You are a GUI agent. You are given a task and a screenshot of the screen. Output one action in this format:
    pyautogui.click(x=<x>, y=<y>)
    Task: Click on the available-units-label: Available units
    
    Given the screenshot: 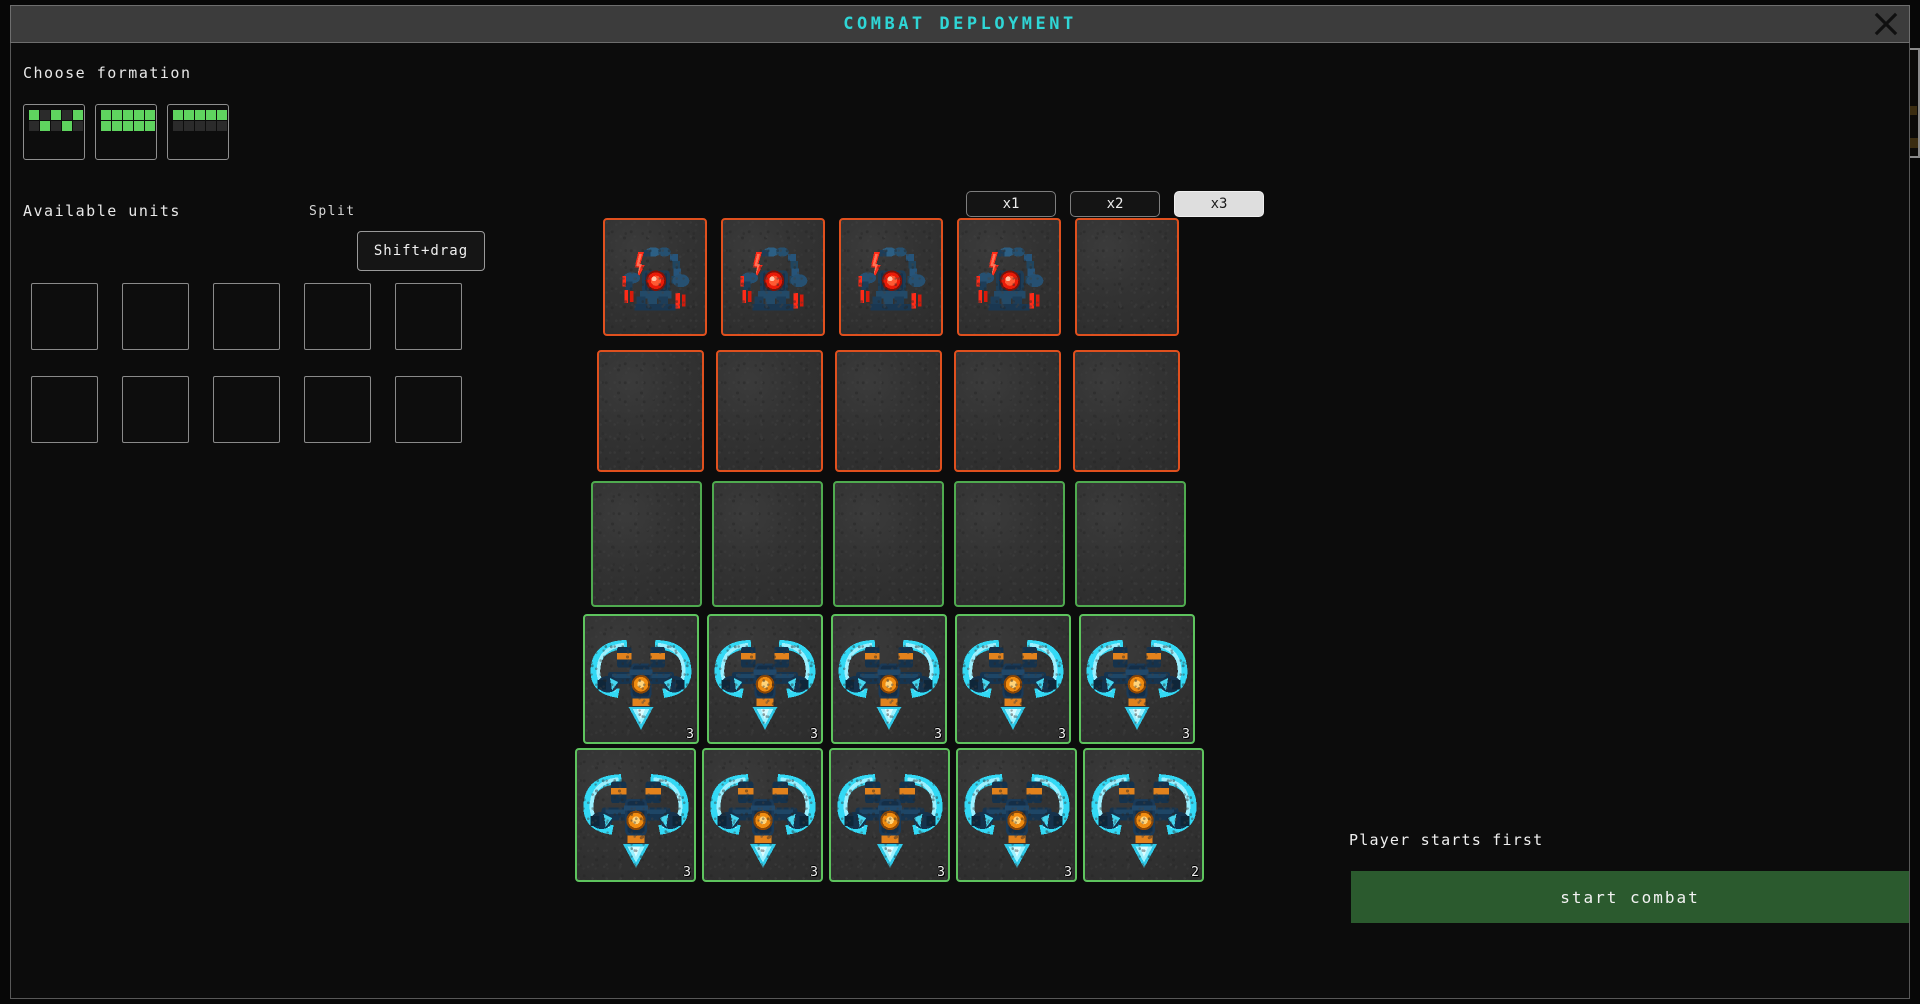 What is the action you would take?
    pyautogui.click(x=102, y=211)
    